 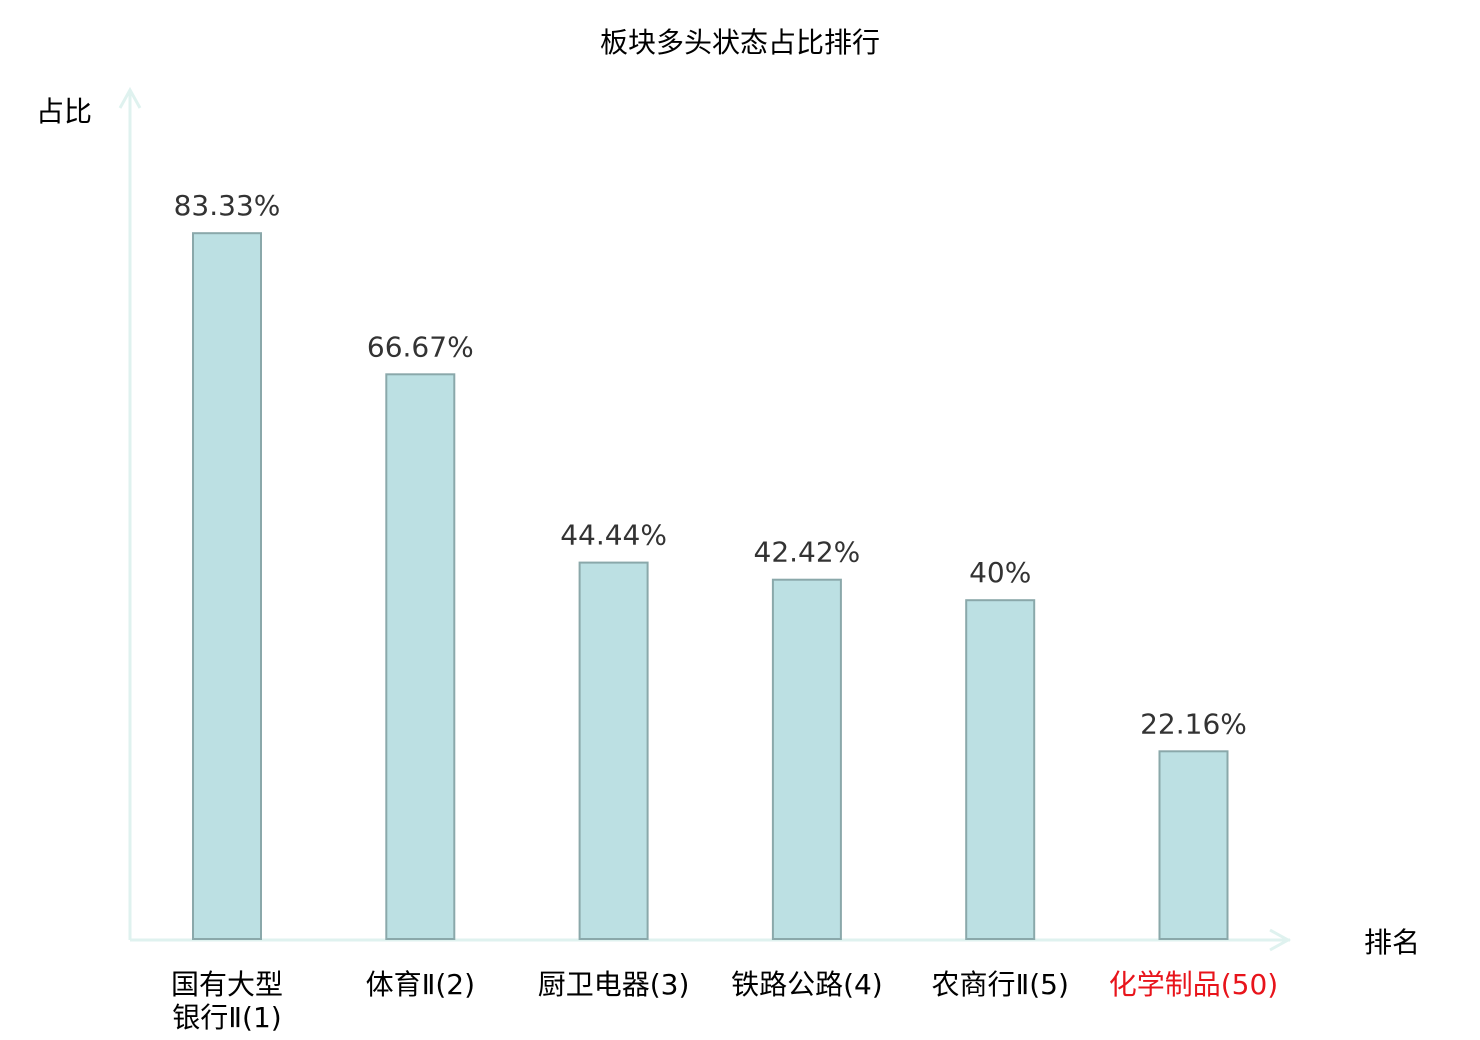 I want to click on x-tick-label: 银行Ⅱ(1), so click(x=226, y=1017).